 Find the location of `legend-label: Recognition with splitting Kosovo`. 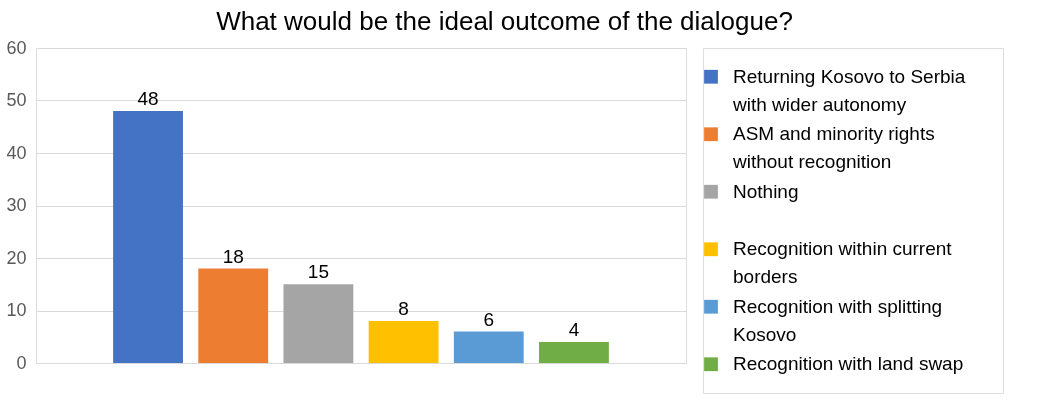

legend-label: Recognition with splitting Kosovo is located at coordinates (838, 320).